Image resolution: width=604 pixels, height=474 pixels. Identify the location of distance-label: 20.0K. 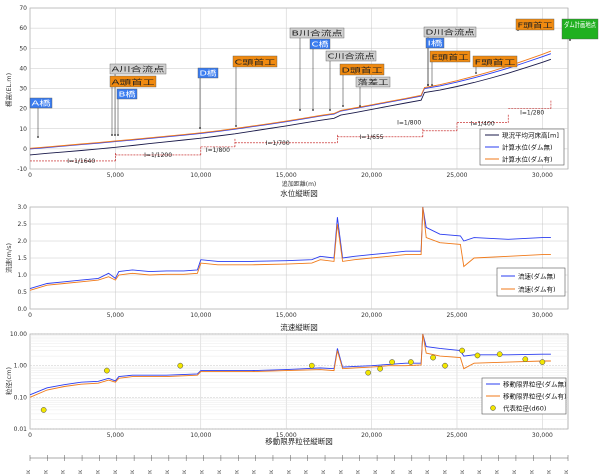
(375, 472).